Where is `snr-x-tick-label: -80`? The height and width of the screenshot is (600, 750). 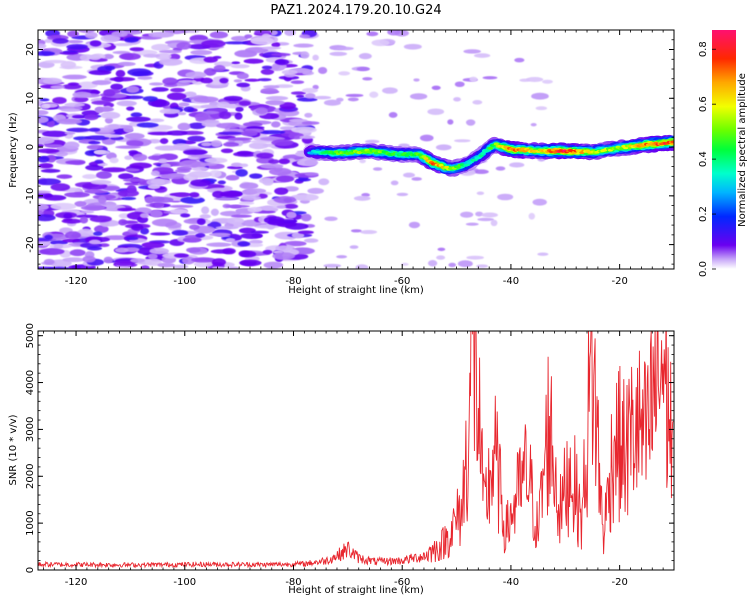
snr-x-tick-label: -80 is located at coordinates (293, 582).